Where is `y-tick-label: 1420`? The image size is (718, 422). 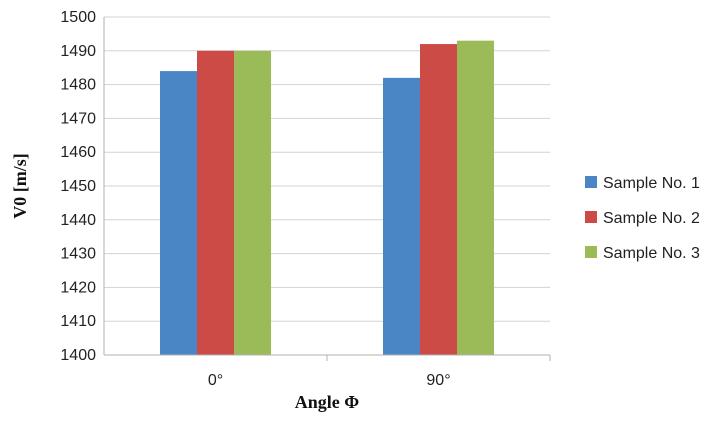 y-tick-label: 1420 is located at coordinates (78, 287).